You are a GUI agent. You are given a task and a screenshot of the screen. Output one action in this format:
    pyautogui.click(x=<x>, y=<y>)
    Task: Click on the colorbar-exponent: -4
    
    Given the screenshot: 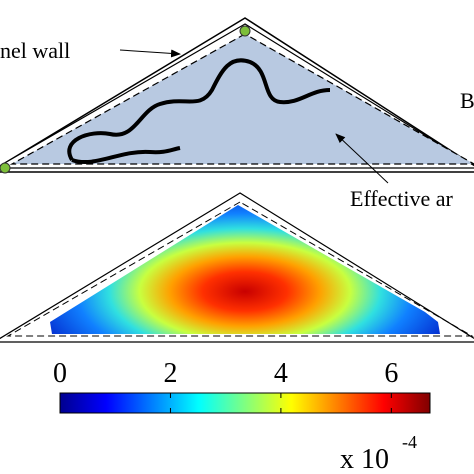 What is the action you would take?
    pyautogui.click(x=409, y=442)
    